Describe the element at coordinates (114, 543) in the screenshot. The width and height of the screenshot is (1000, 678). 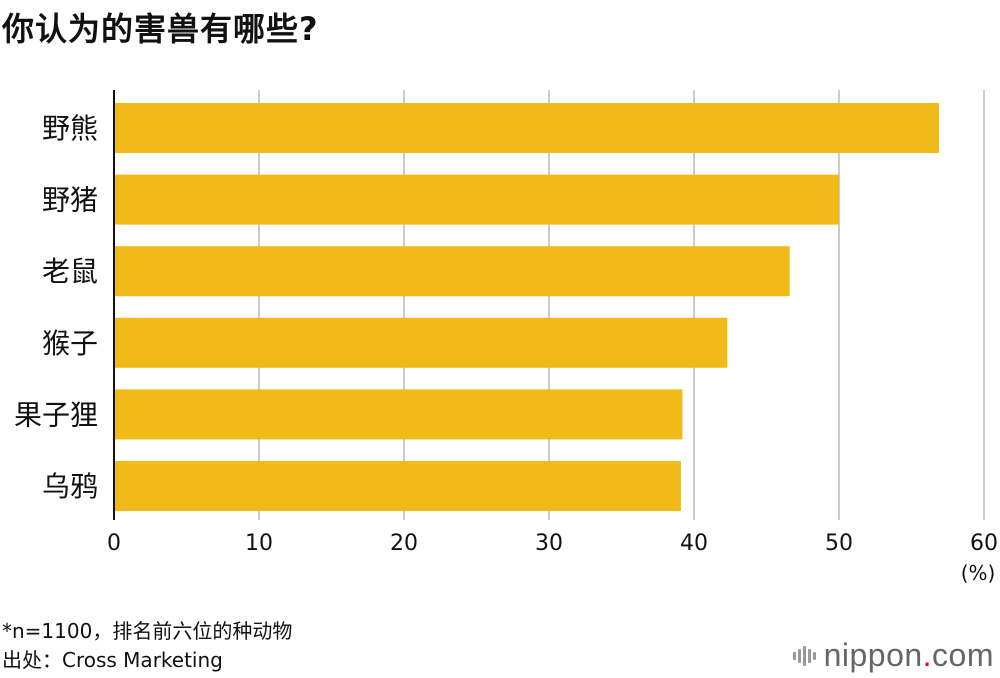
I see `x-tick-label: 0` at that location.